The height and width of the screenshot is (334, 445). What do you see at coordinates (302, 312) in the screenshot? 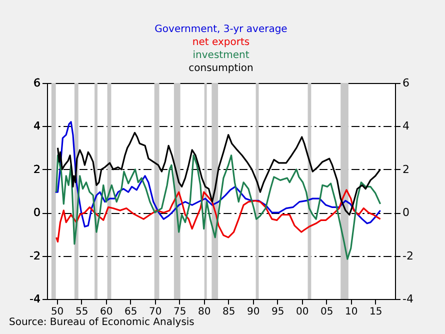
I see `x-tick-label: 00` at bounding box center [302, 312].